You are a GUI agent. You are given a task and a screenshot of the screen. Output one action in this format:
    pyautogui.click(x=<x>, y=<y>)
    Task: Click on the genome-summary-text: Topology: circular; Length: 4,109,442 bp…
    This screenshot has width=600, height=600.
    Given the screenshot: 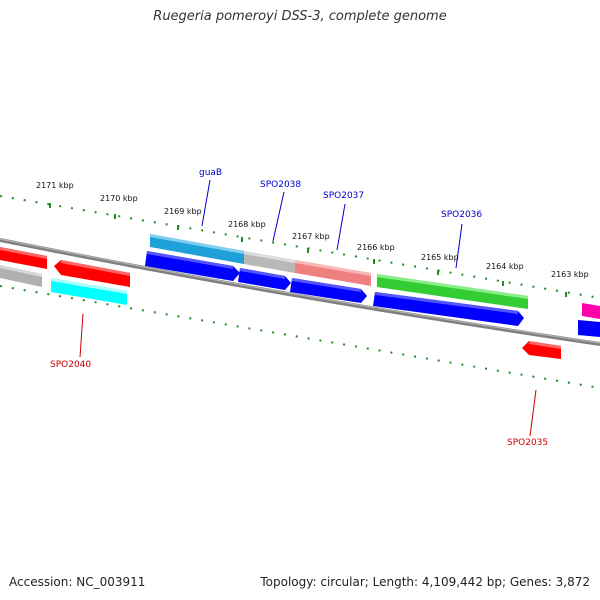 What is the action you would take?
    pyautogui.click(x=425, y=582)
    